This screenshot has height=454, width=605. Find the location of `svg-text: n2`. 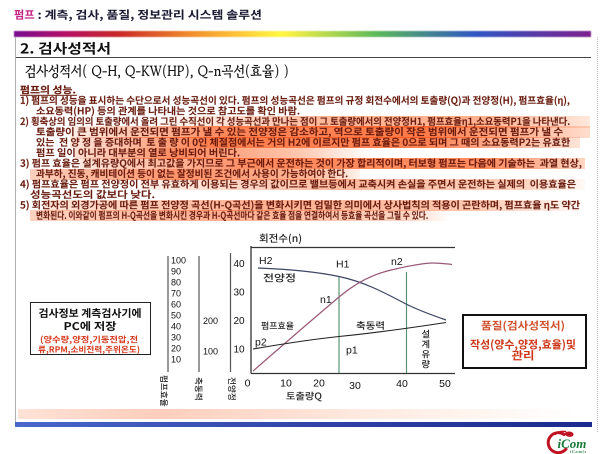

svg-text: n2 is located at coordinates (397, 262).